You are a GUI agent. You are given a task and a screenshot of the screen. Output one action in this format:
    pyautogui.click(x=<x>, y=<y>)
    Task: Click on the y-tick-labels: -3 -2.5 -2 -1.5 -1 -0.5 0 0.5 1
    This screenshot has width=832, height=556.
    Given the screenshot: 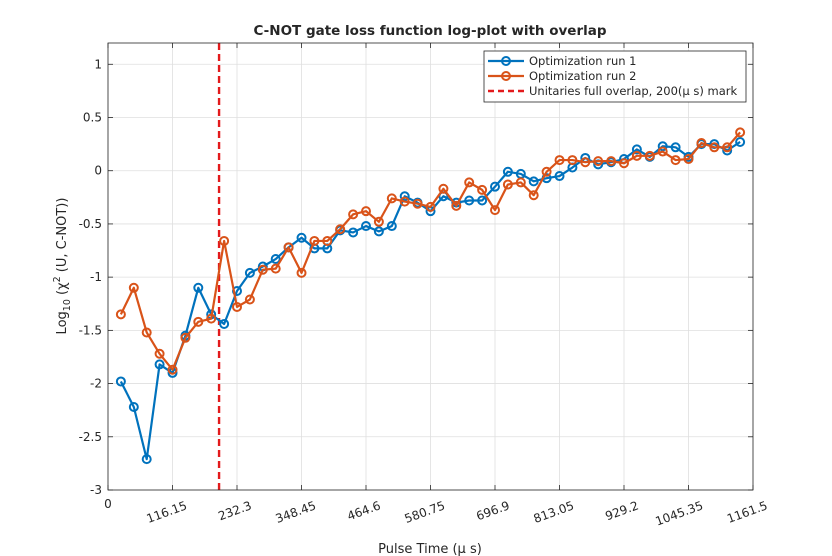 What is the action you would take?
    pyautogui.click(x=90, y=277)
    